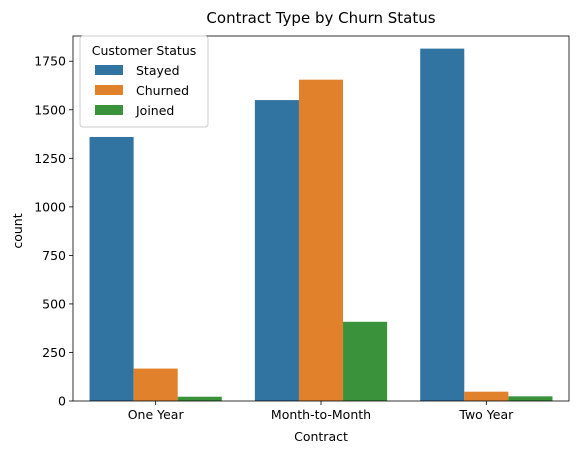  I want to click on legend-swatch-joined, so click(109, 110).